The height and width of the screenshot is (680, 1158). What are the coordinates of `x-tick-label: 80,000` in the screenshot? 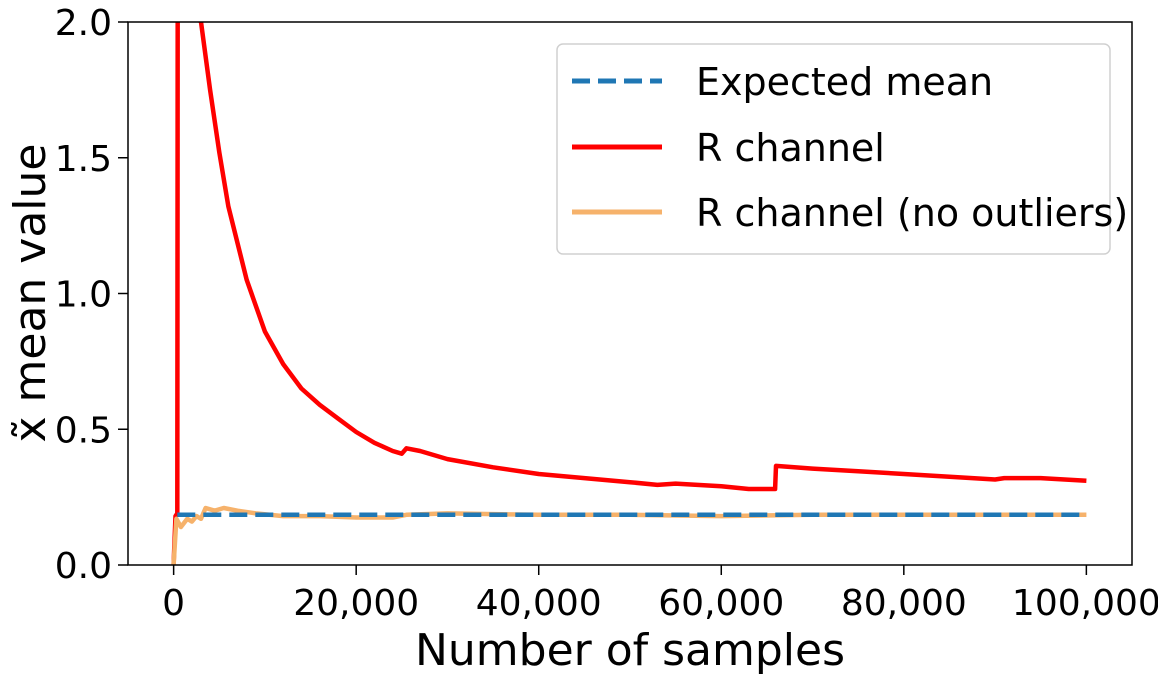 It's located at (904, 603).